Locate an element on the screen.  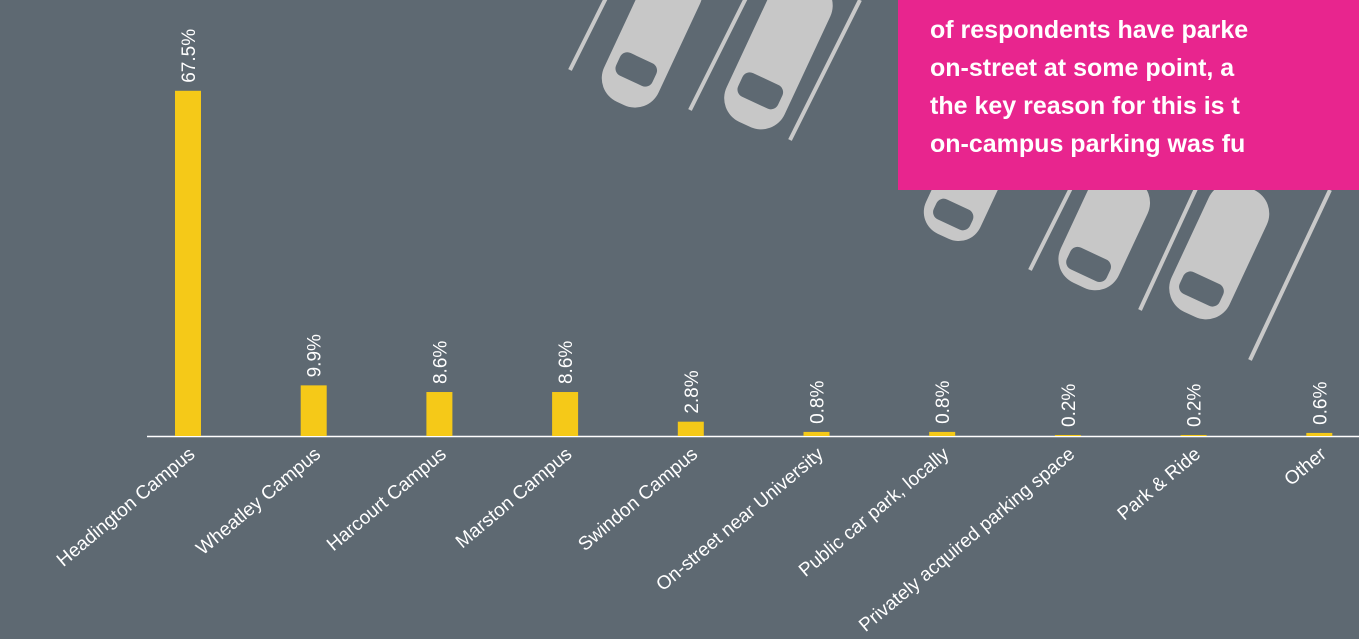
x-tick-label: Wheatley Campus is located at coordinates (258, 502).